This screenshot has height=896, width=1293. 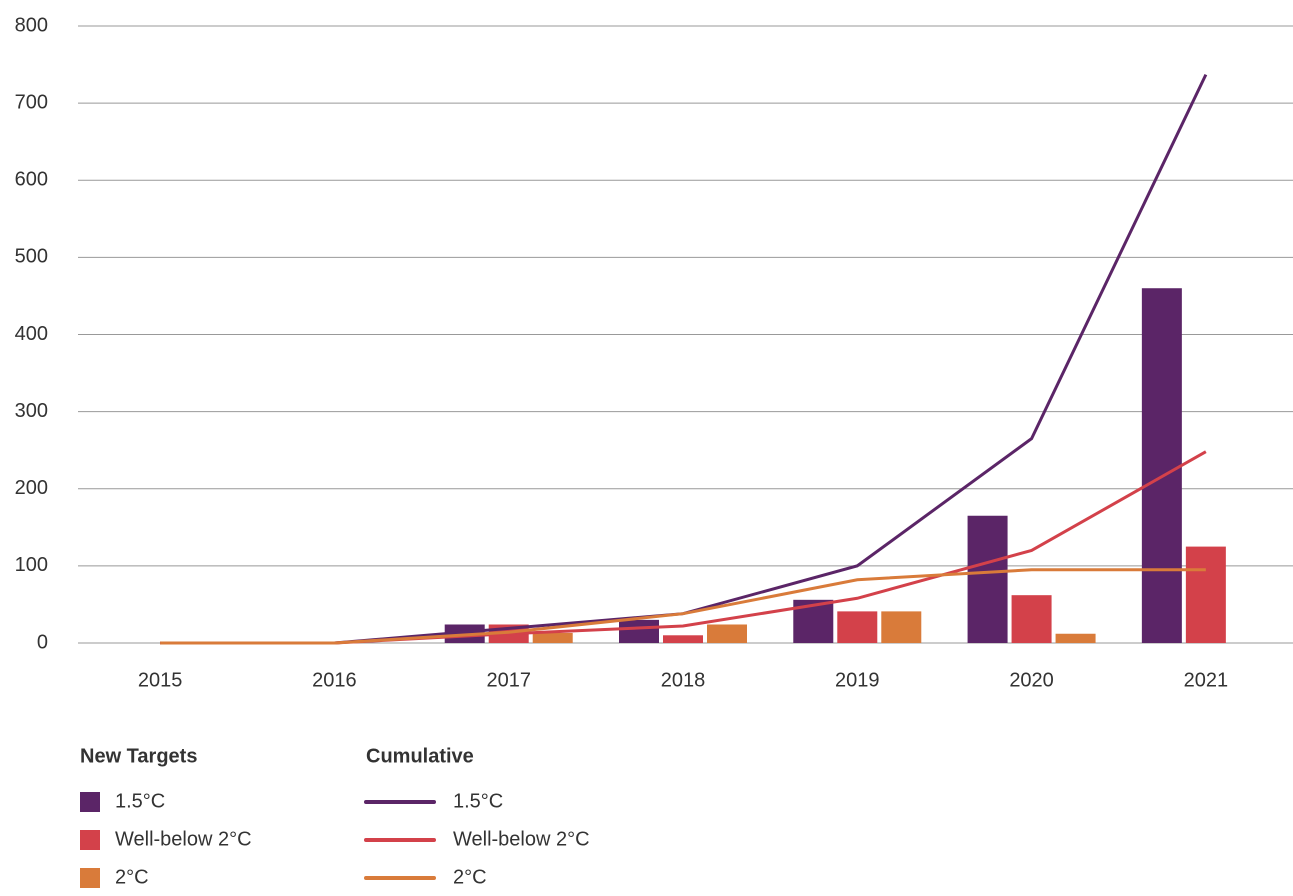 What do you see at coordinates (31, 25) in the screenshot?
I see `y-tick-label: 800` at bounding box center [31, 25].